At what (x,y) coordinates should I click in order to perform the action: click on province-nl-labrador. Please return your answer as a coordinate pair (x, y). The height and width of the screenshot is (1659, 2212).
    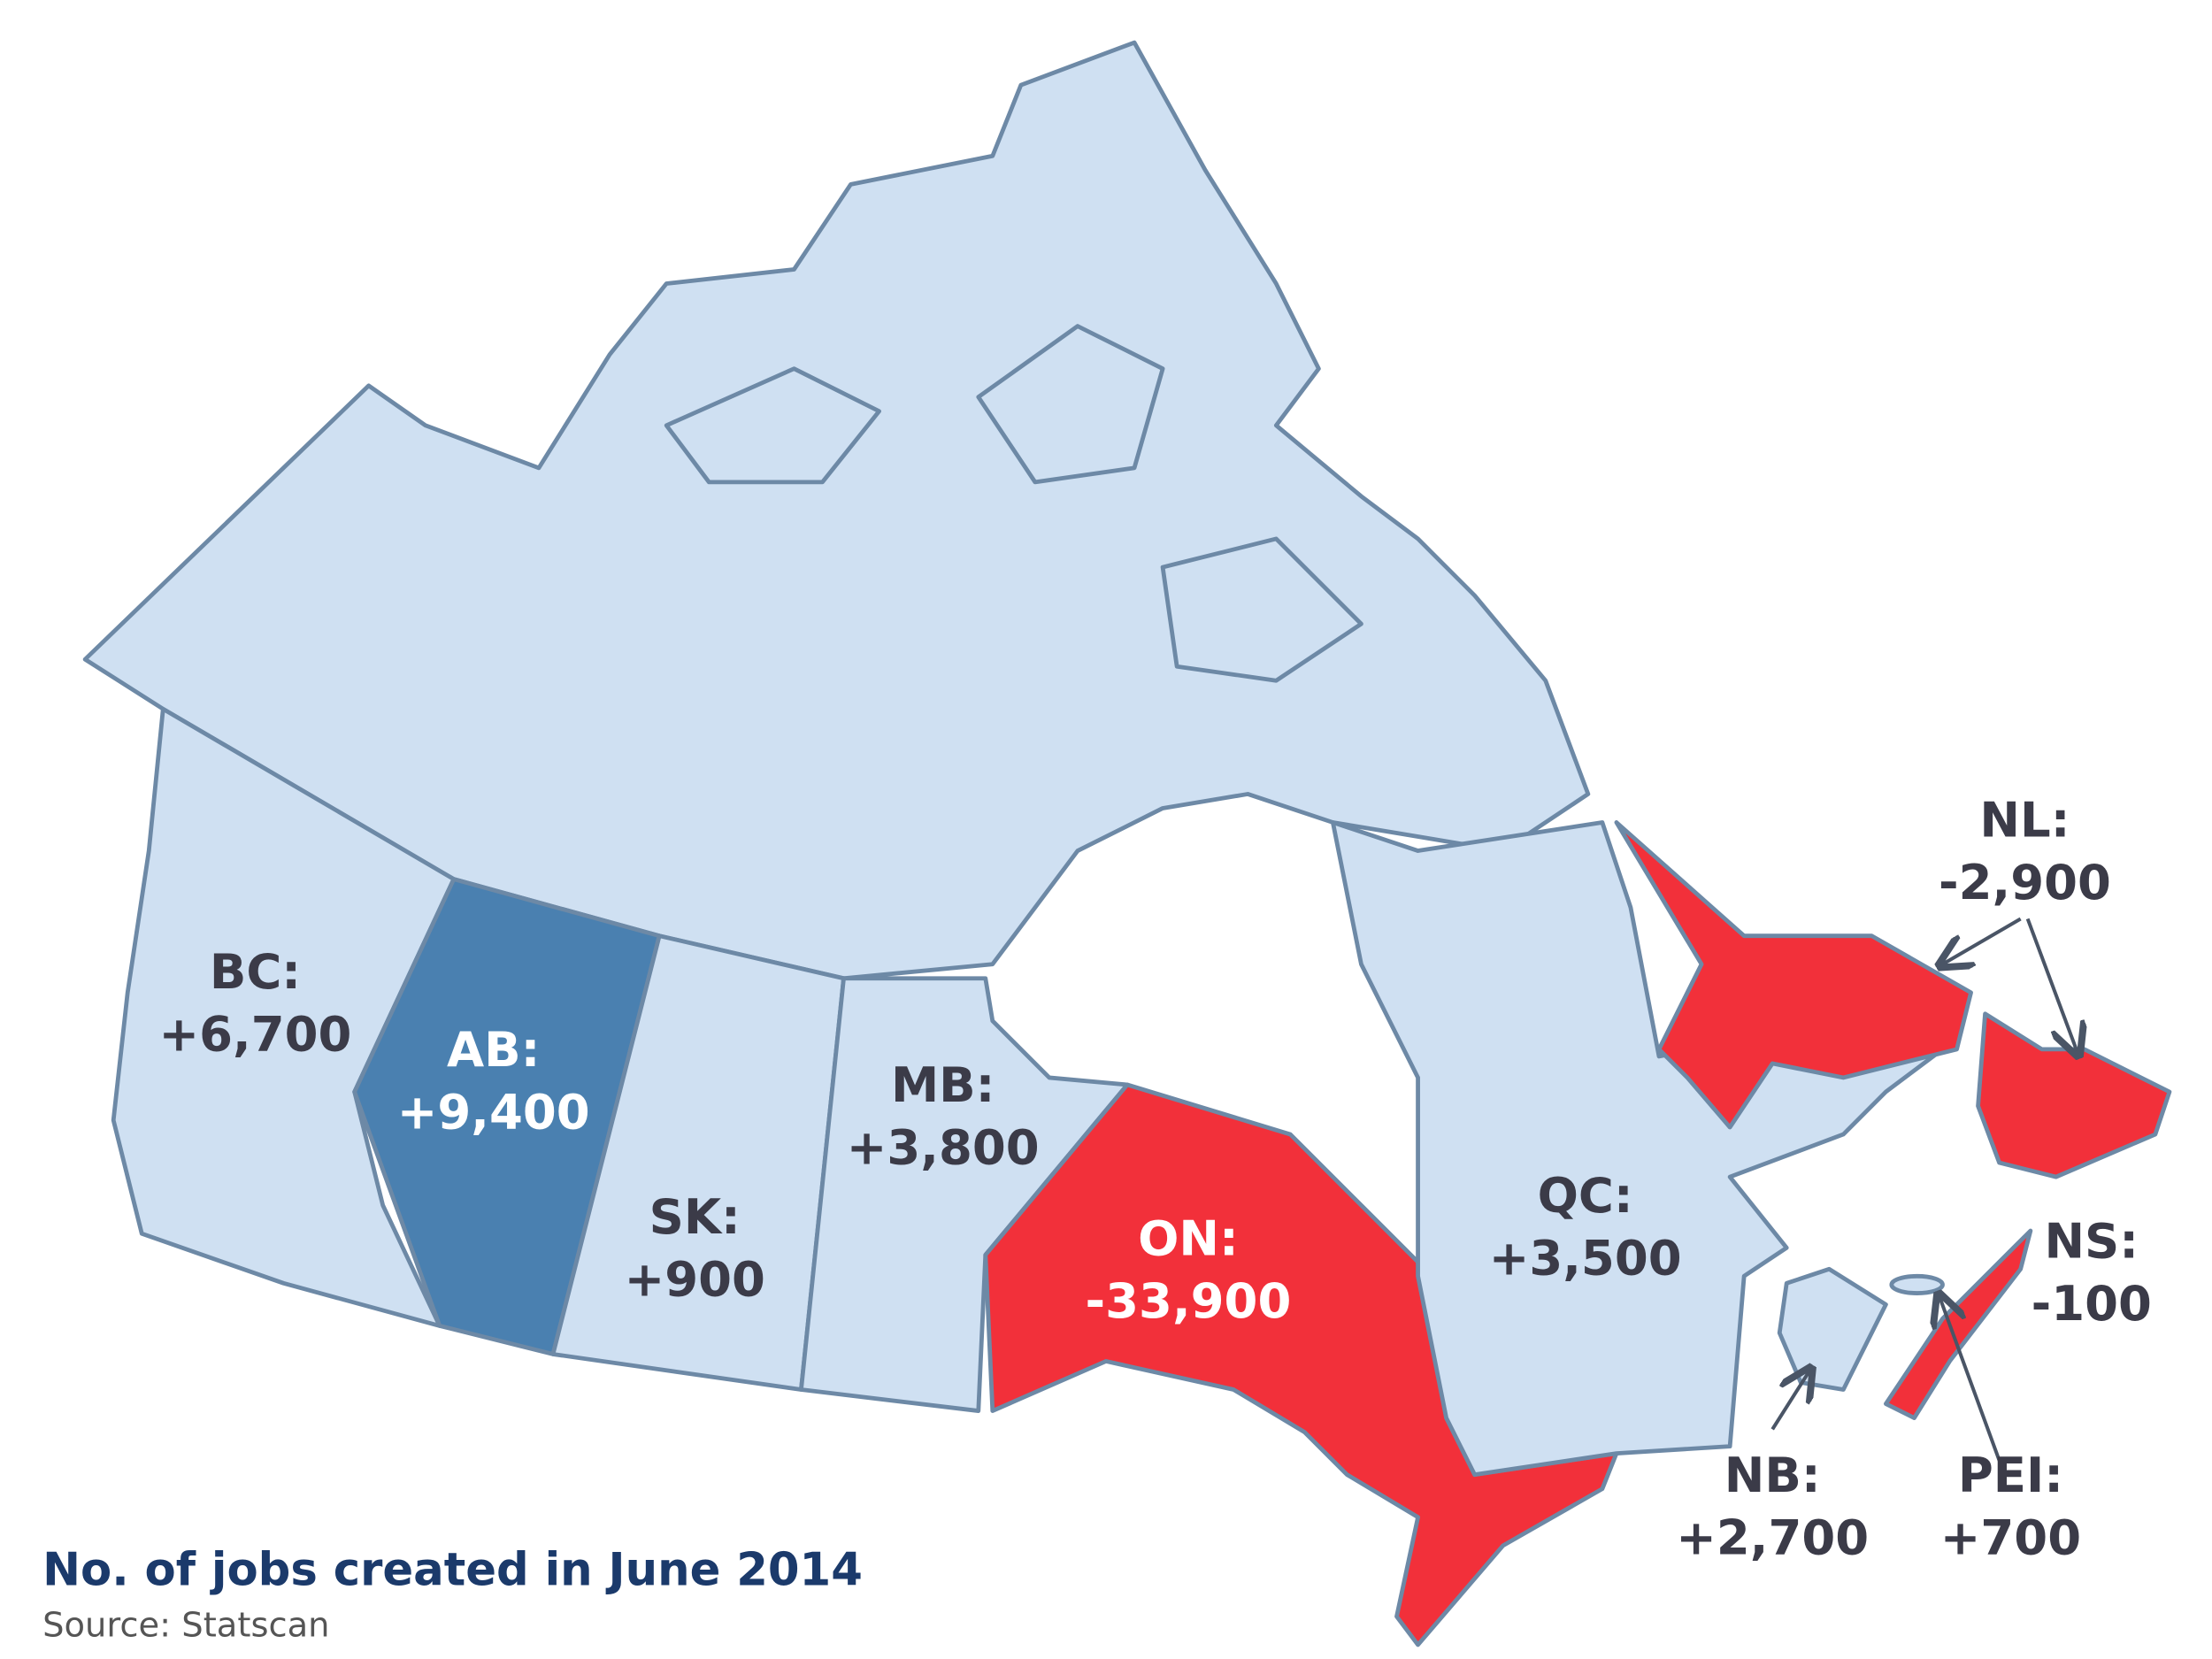
    Looking at the image, I should click on (1794, 975).